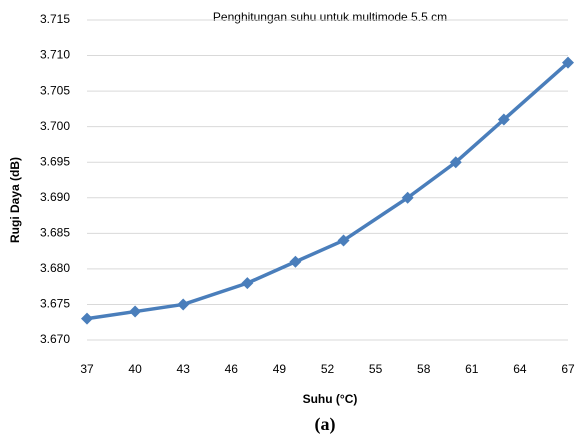  I want to click on y-tick-label: 3.685, so click(55, 233).